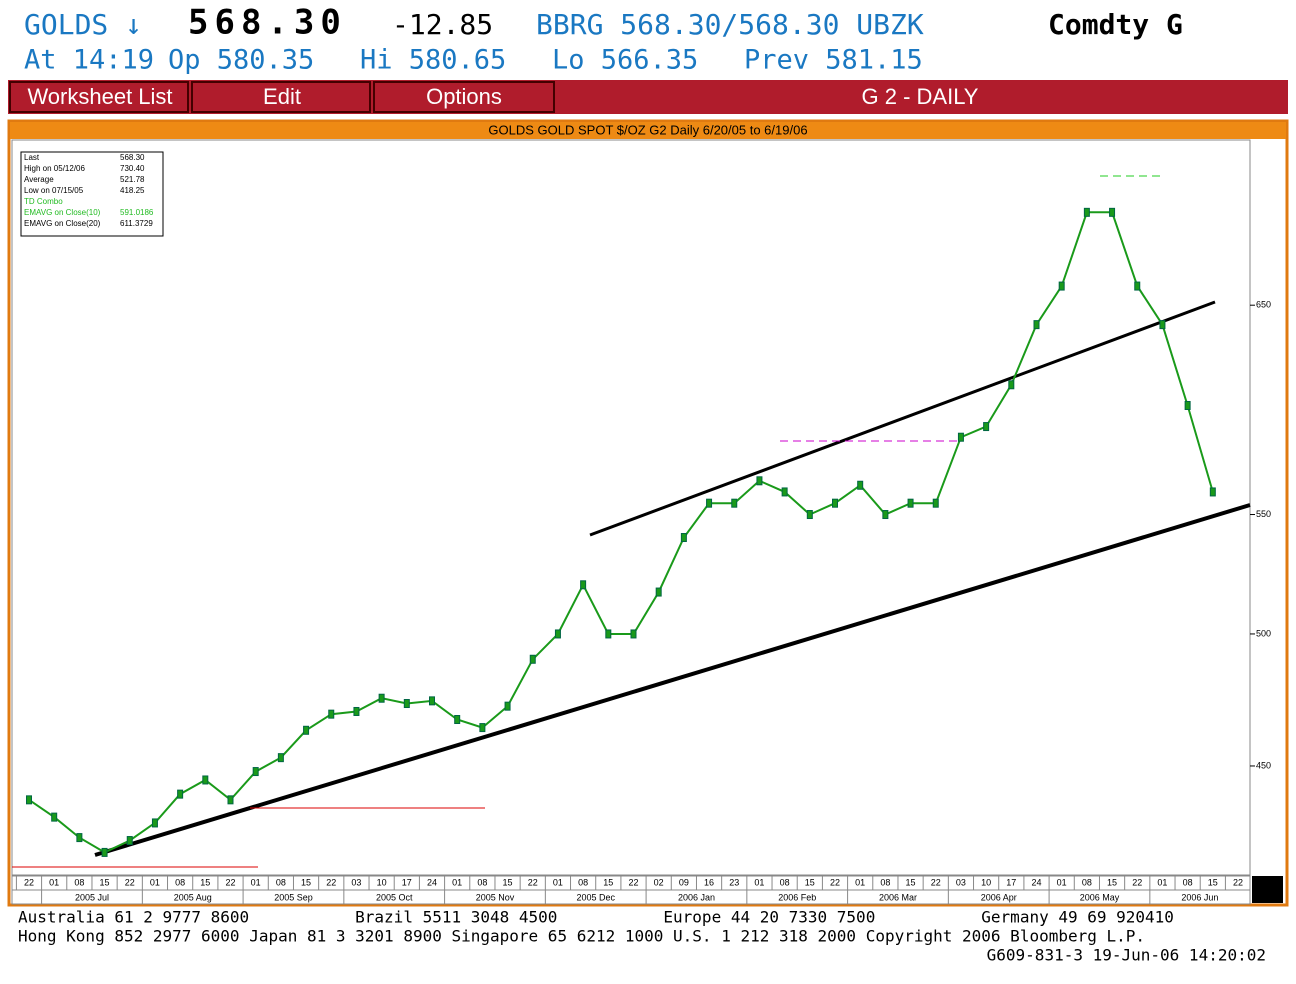 The image size is (1296, 984). Describe the element at coordinates (1036, 882) in the screenshot. I see `x-tick-label: 24` at that location.